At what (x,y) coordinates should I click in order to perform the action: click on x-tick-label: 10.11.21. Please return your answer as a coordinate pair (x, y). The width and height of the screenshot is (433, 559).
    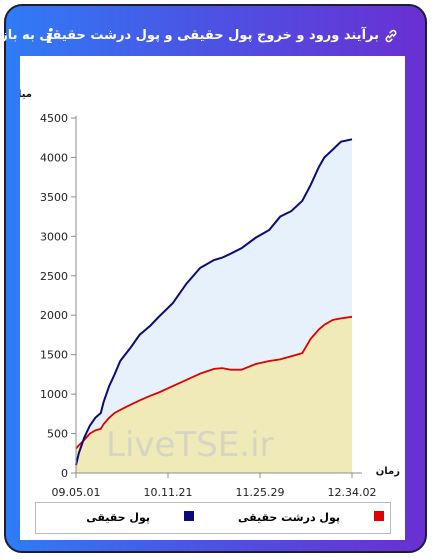
    Looking at the image, I should click on (168, 492).